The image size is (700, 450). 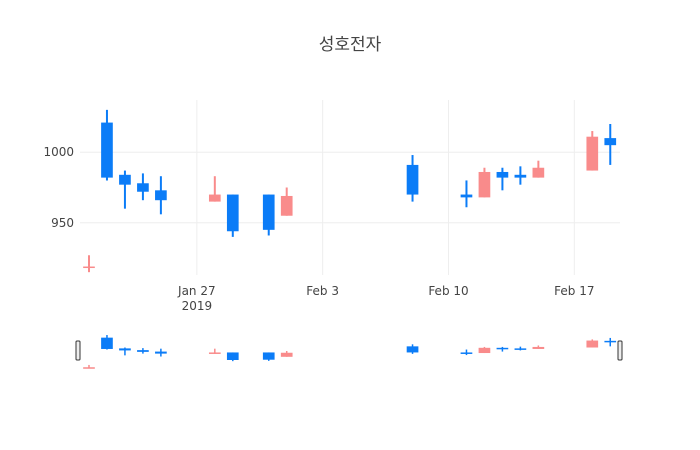 I want to click on y-tick-label: 1000, so click(x=58, y=152).